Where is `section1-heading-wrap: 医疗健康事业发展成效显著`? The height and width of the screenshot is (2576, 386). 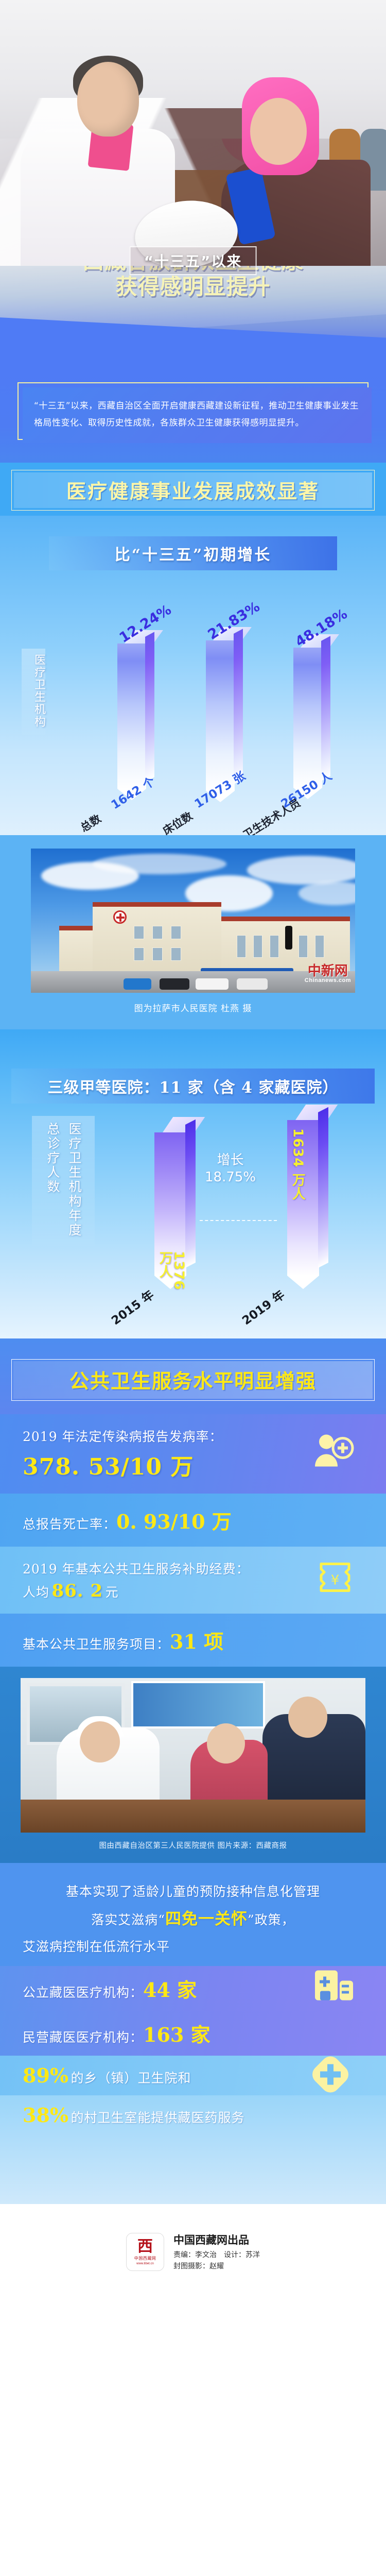 section1-heading-wrap: 医疗健康事业发展成效显著 is located at coordinates (193, 489).